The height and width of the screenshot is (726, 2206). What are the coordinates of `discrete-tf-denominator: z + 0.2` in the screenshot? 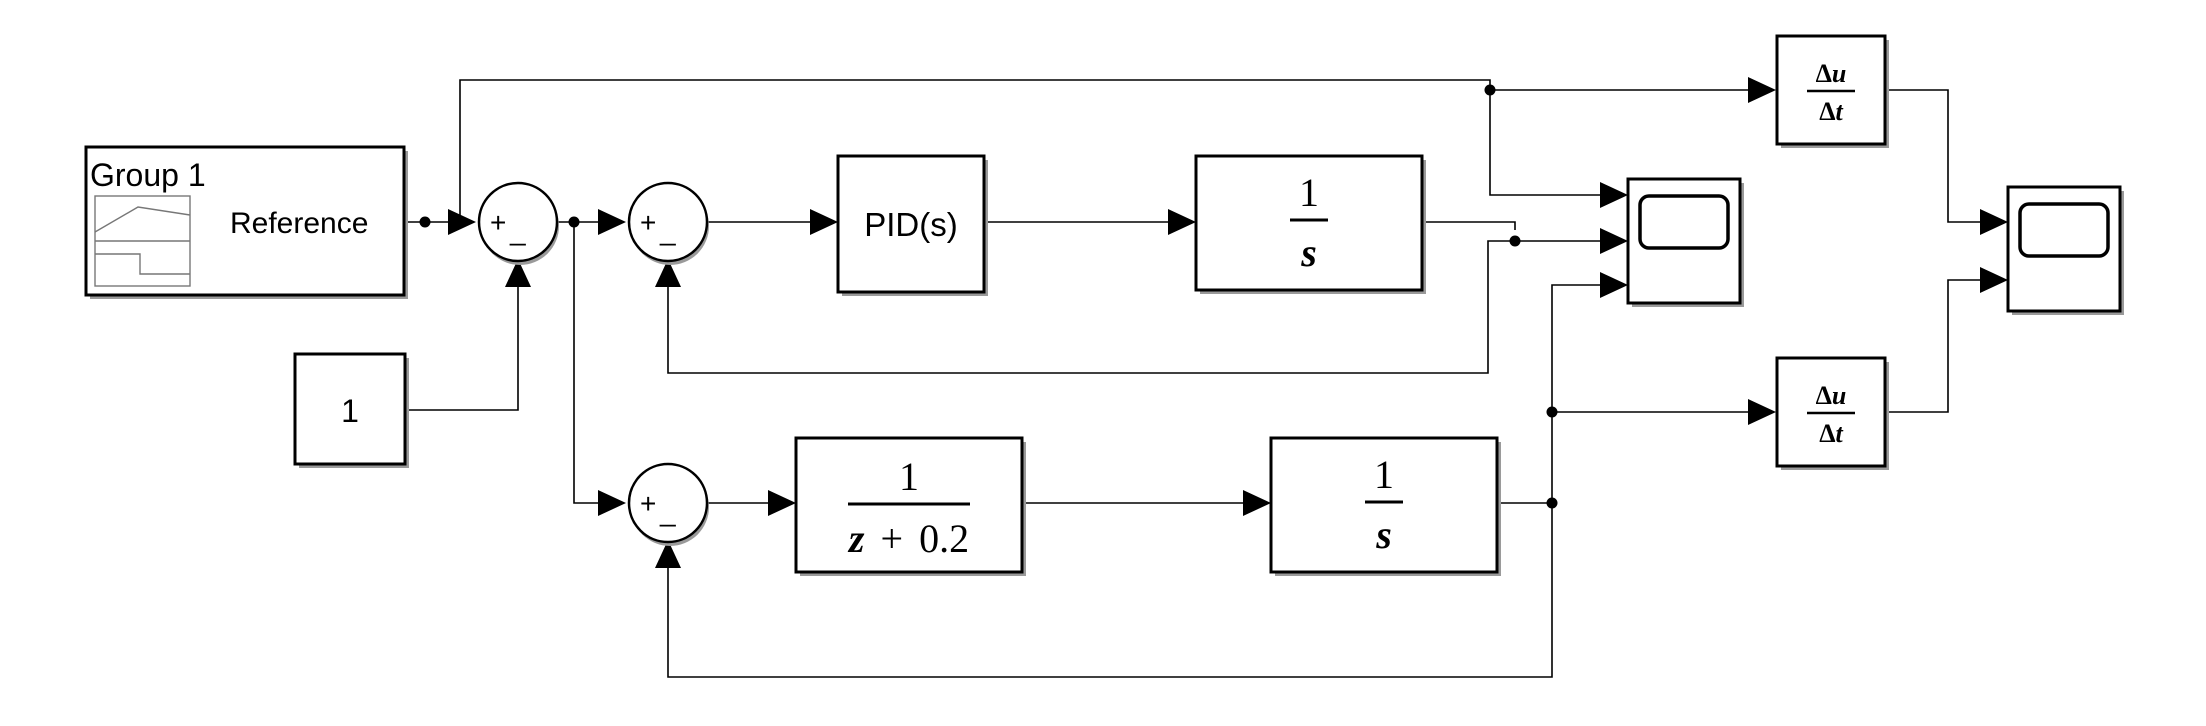 It's located at (908, 538).